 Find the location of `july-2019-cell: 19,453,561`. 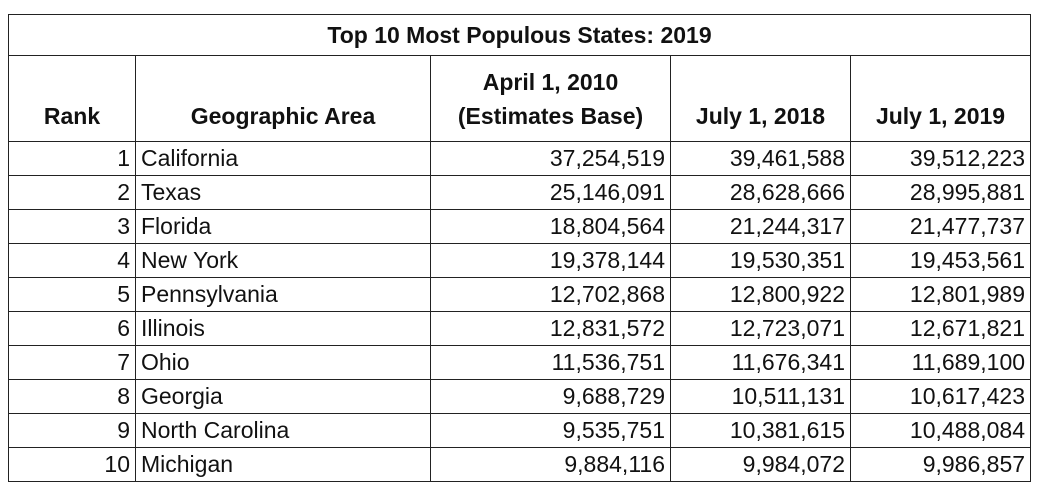

july-2019-cell: 19,453,561 is located at coordinates (940, 260).